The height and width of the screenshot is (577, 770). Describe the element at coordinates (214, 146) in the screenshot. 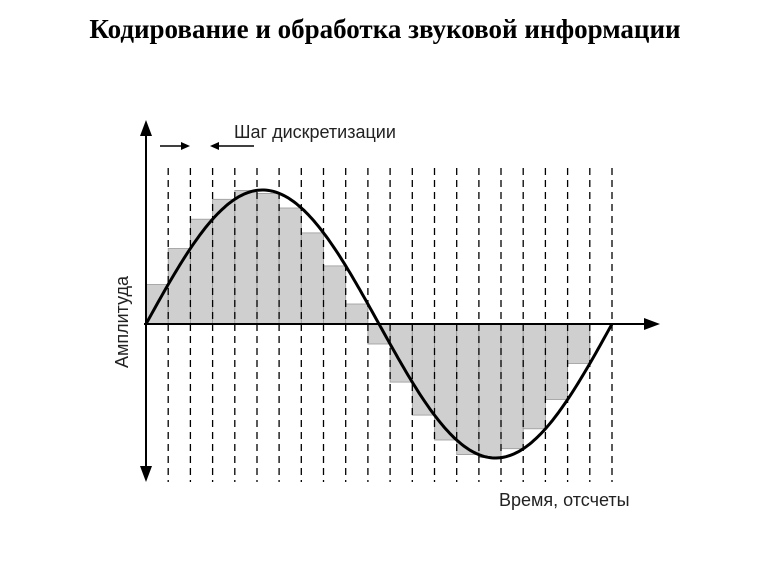

I see `step-arrow-right-head` at that location.